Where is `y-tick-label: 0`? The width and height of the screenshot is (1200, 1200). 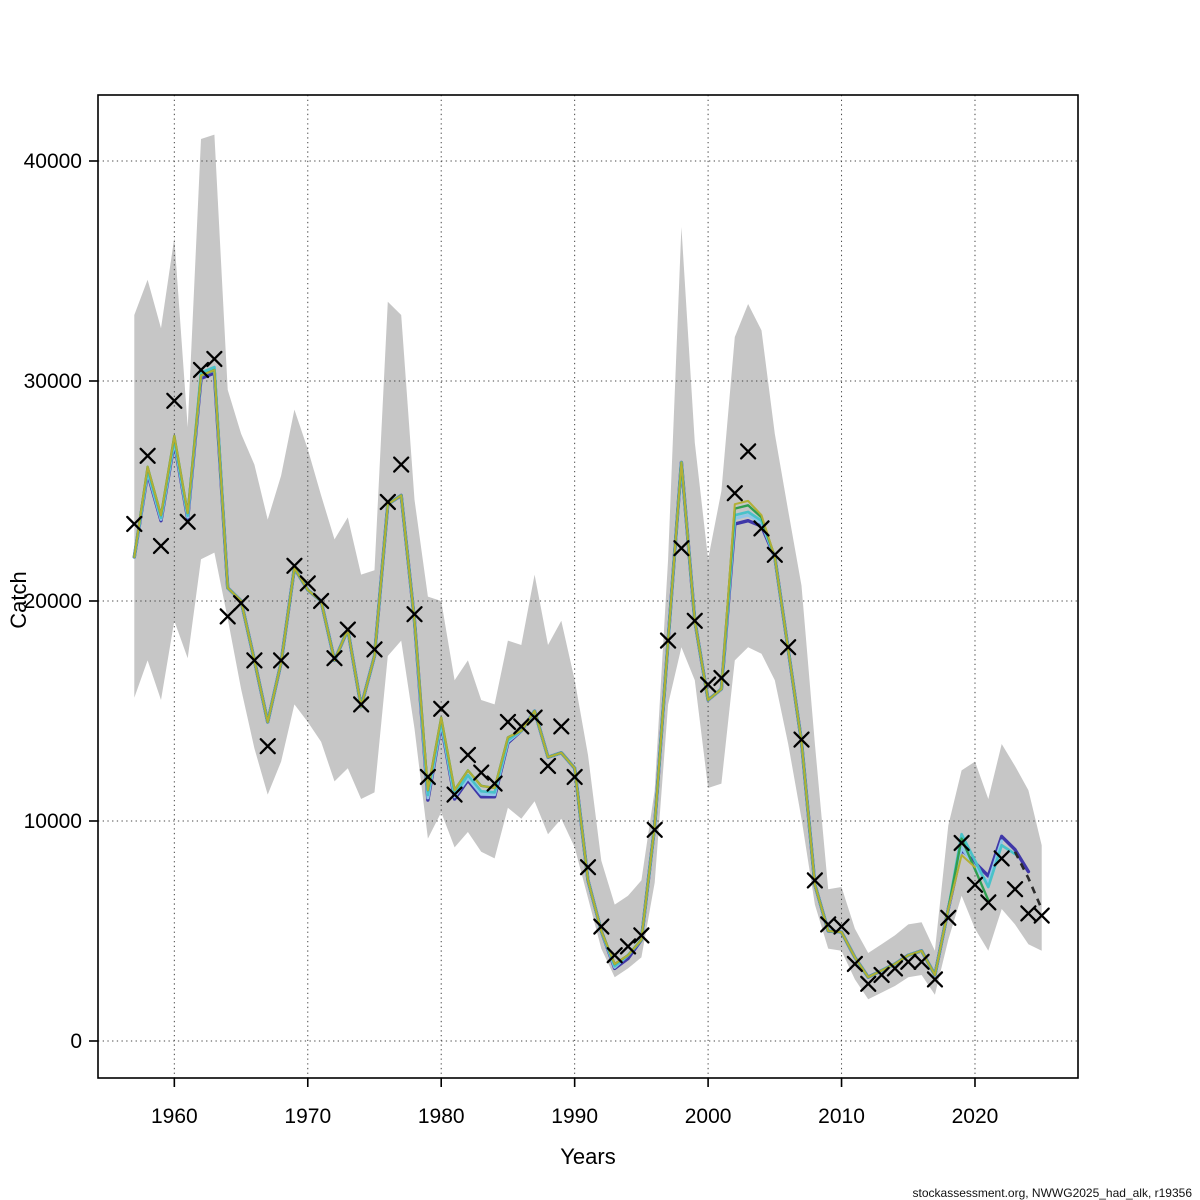 y-tick-label: 0 is located at coordinates (76, 1041).